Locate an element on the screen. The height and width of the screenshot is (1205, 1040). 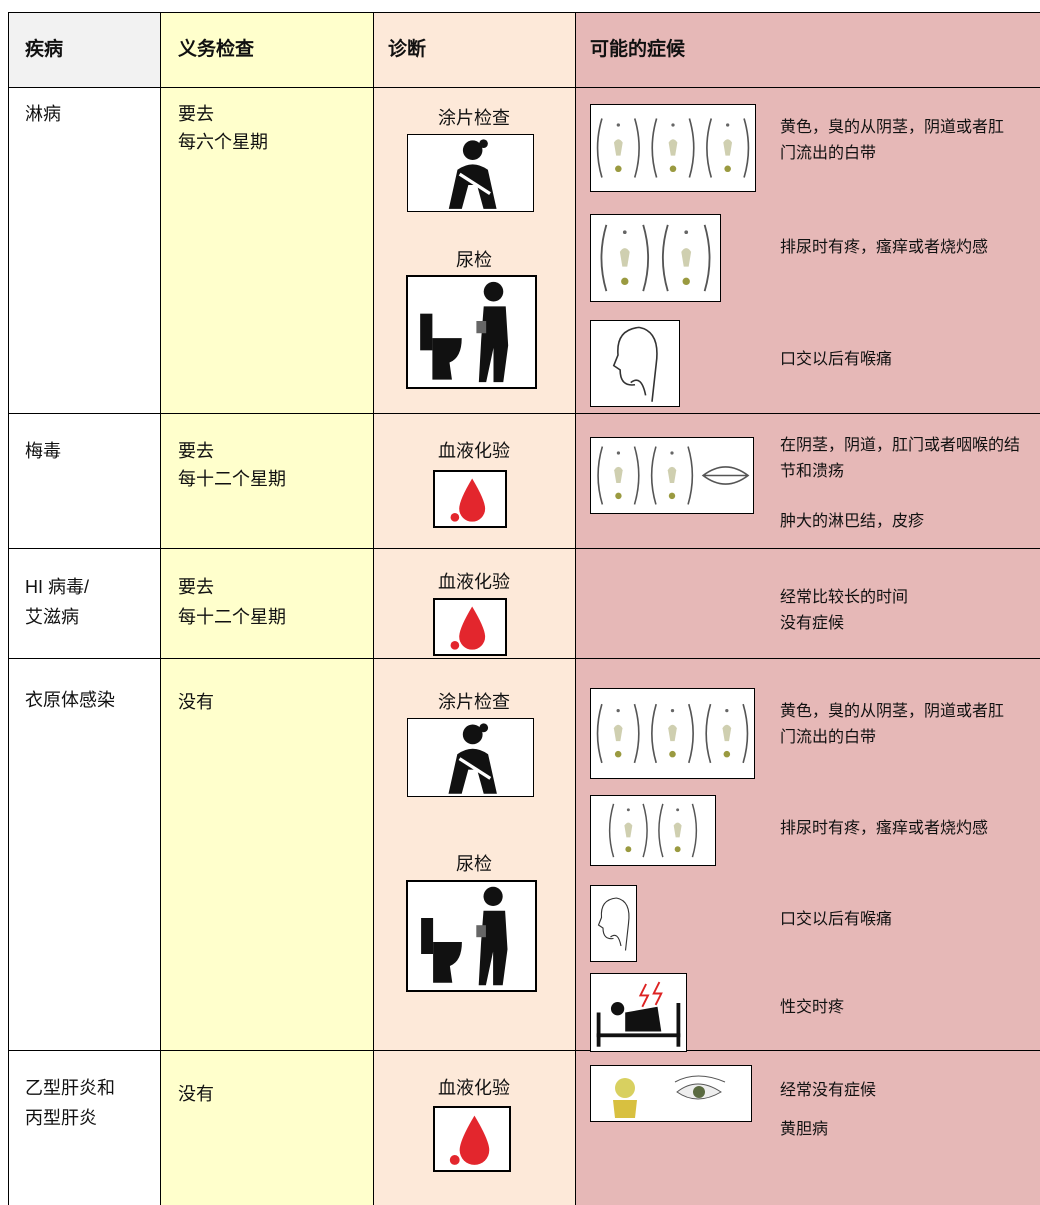
disease: 丙型肝炎 is located at coordinates (61, 1118).